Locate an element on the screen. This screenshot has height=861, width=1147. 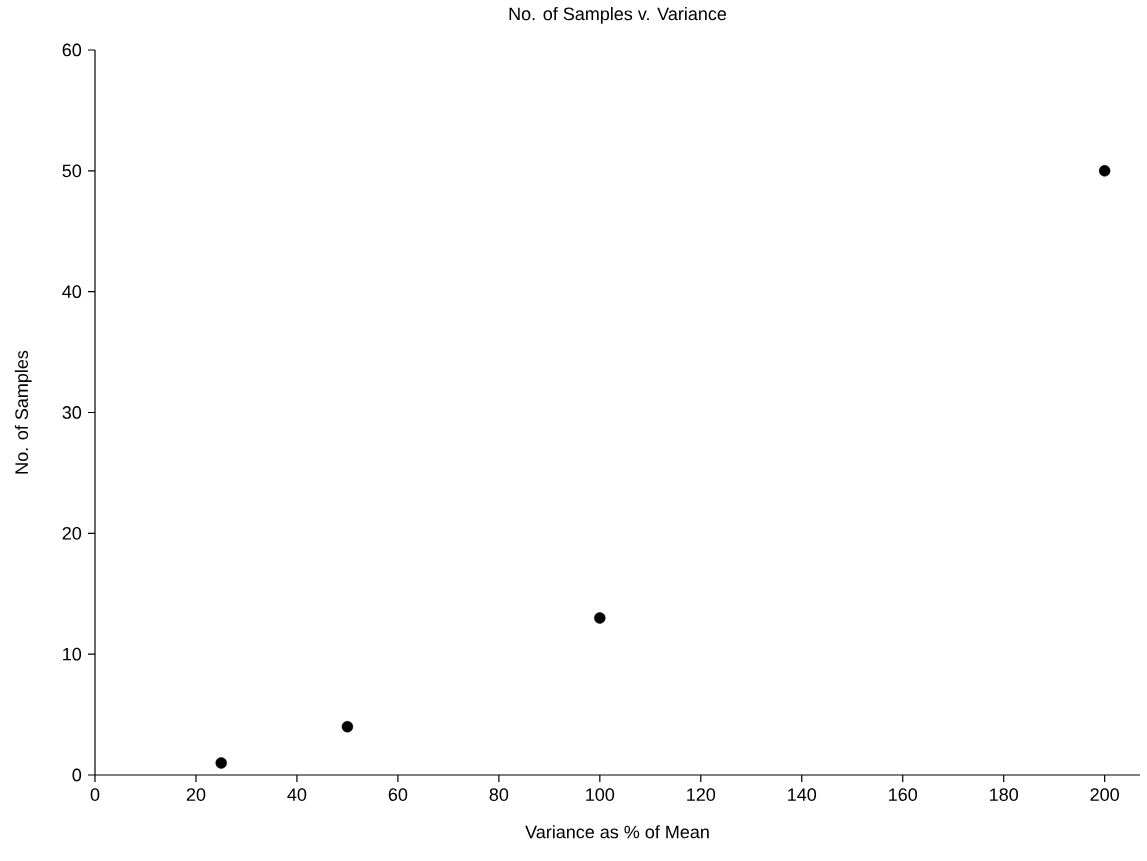
x-tick-label: 0 is located at coordinates (95, 794).